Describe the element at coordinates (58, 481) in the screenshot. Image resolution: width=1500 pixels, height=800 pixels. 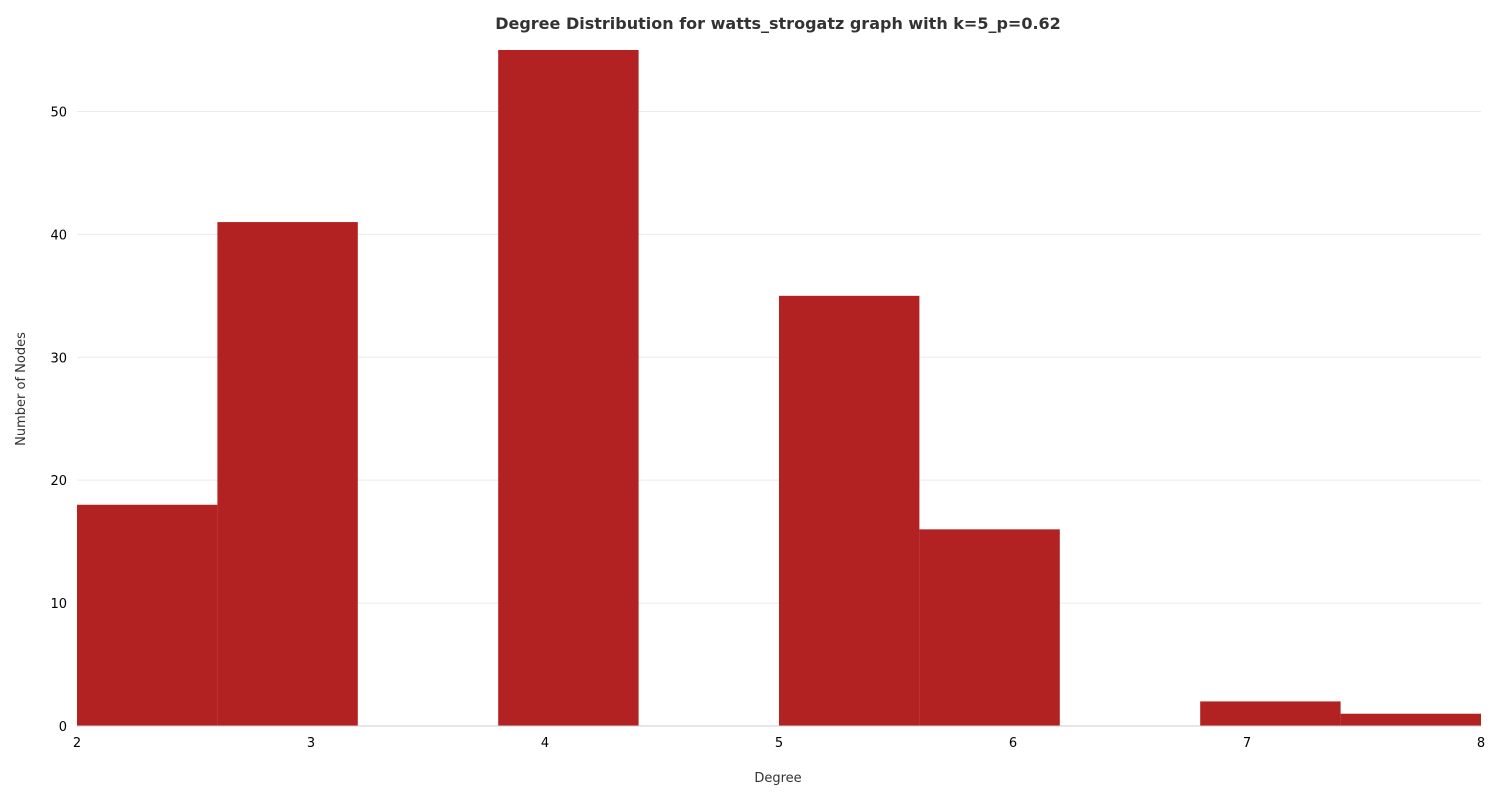
I see `y-tick-label: 20` at that location.